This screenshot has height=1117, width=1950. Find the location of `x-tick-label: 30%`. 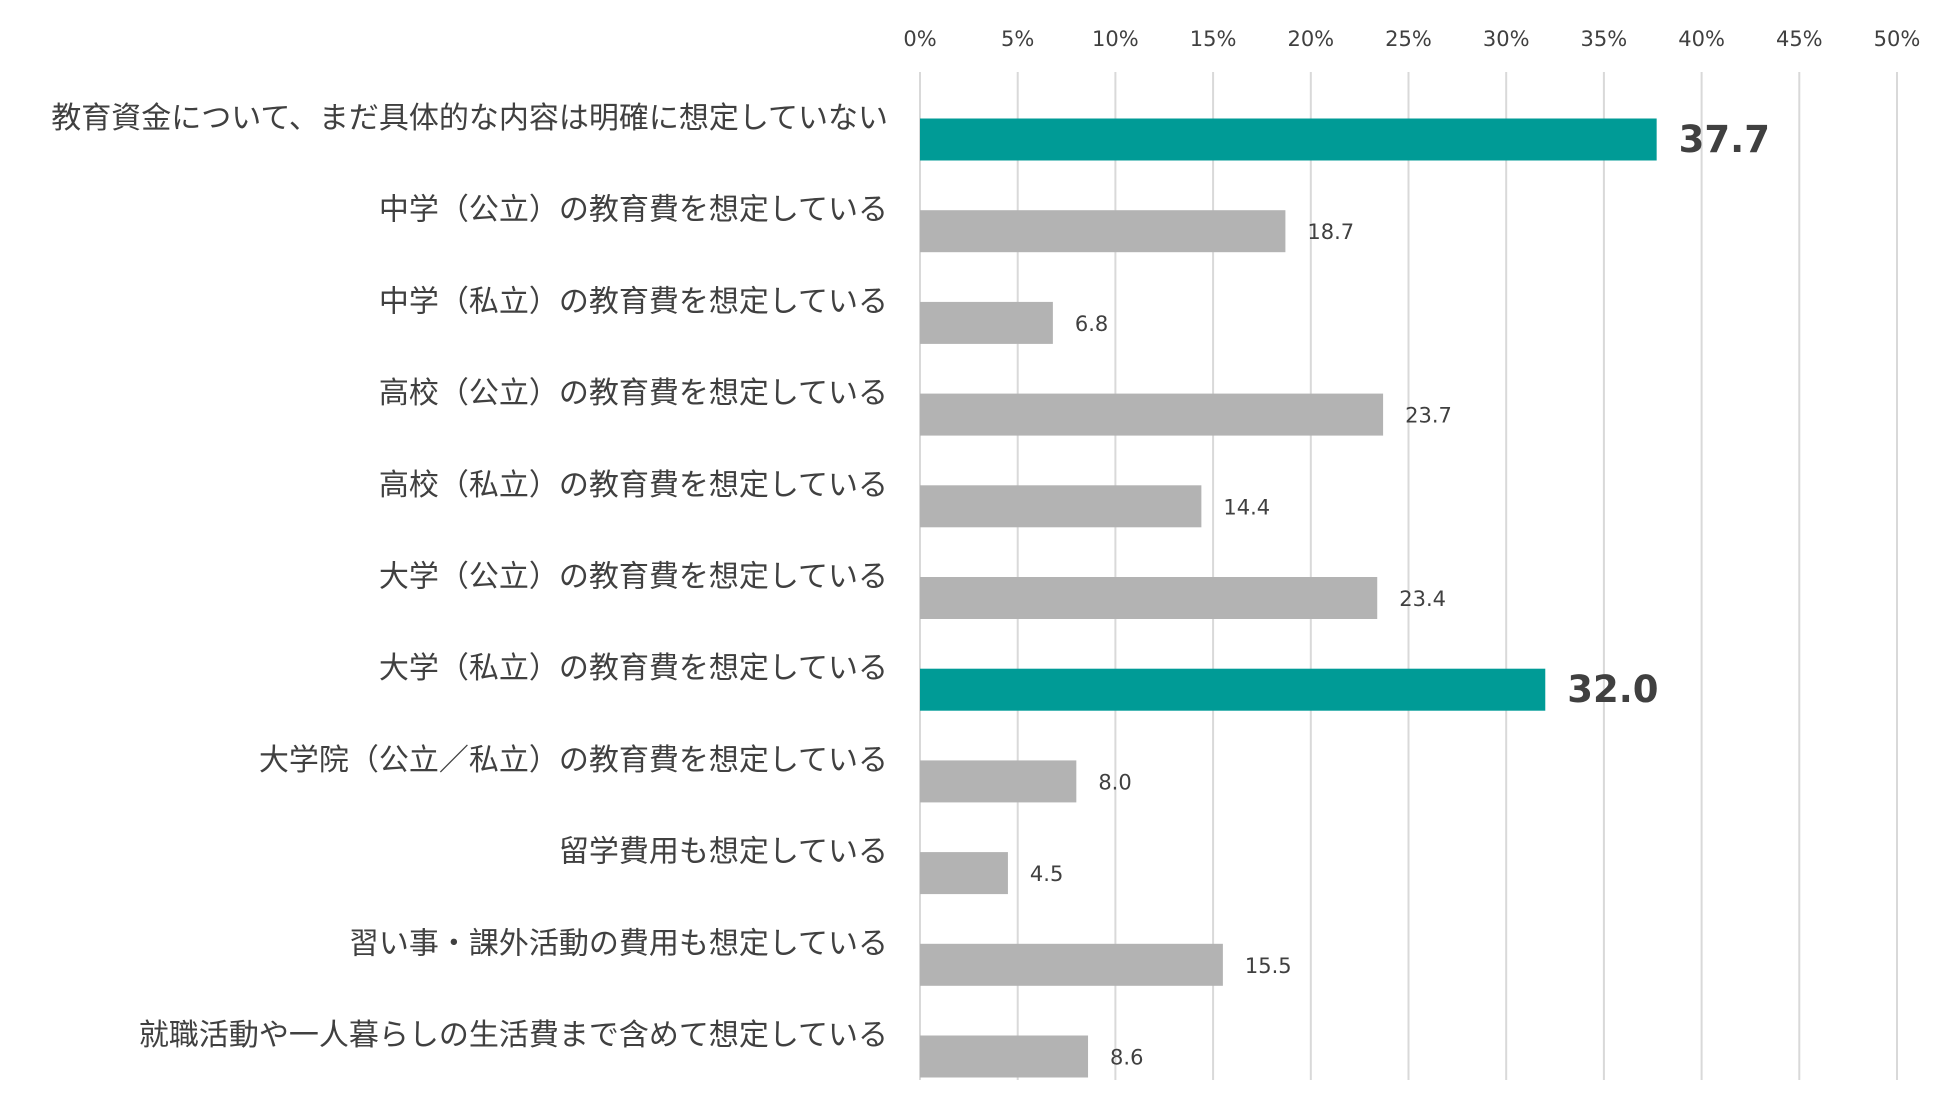

x-tick-label: 30% is located at coordinates (1506, 39).